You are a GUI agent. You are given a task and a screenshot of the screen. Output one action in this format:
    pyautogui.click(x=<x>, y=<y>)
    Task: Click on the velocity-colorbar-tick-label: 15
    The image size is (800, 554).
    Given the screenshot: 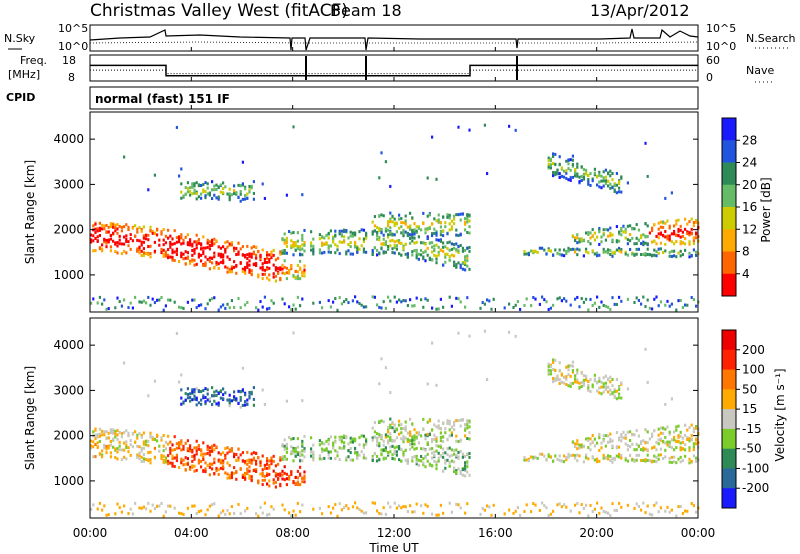 What is the action you would take?
    pyautogui.click(x=749, y=409)
    